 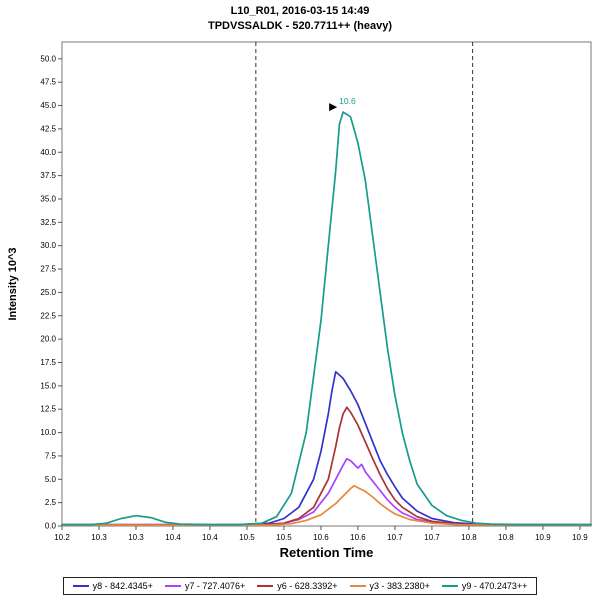 I want to click on legend-swatch-y6-icon, so click(x=265, y=586).